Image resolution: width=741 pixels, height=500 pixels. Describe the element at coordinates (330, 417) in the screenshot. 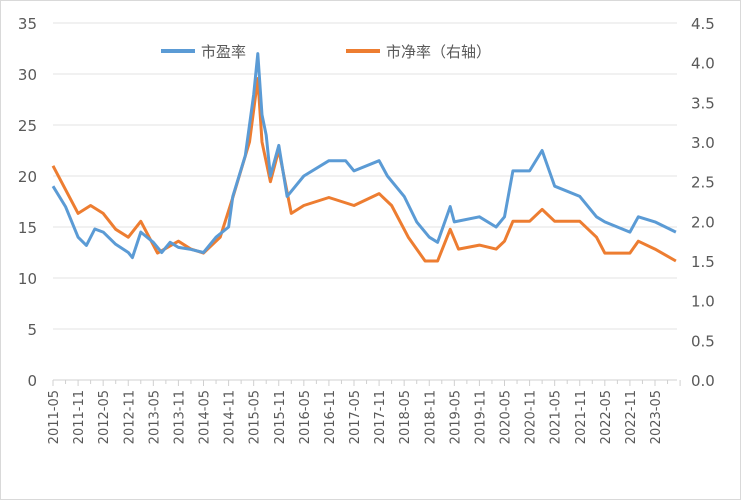

I see `x-tick-label: 2016-11` at that location.